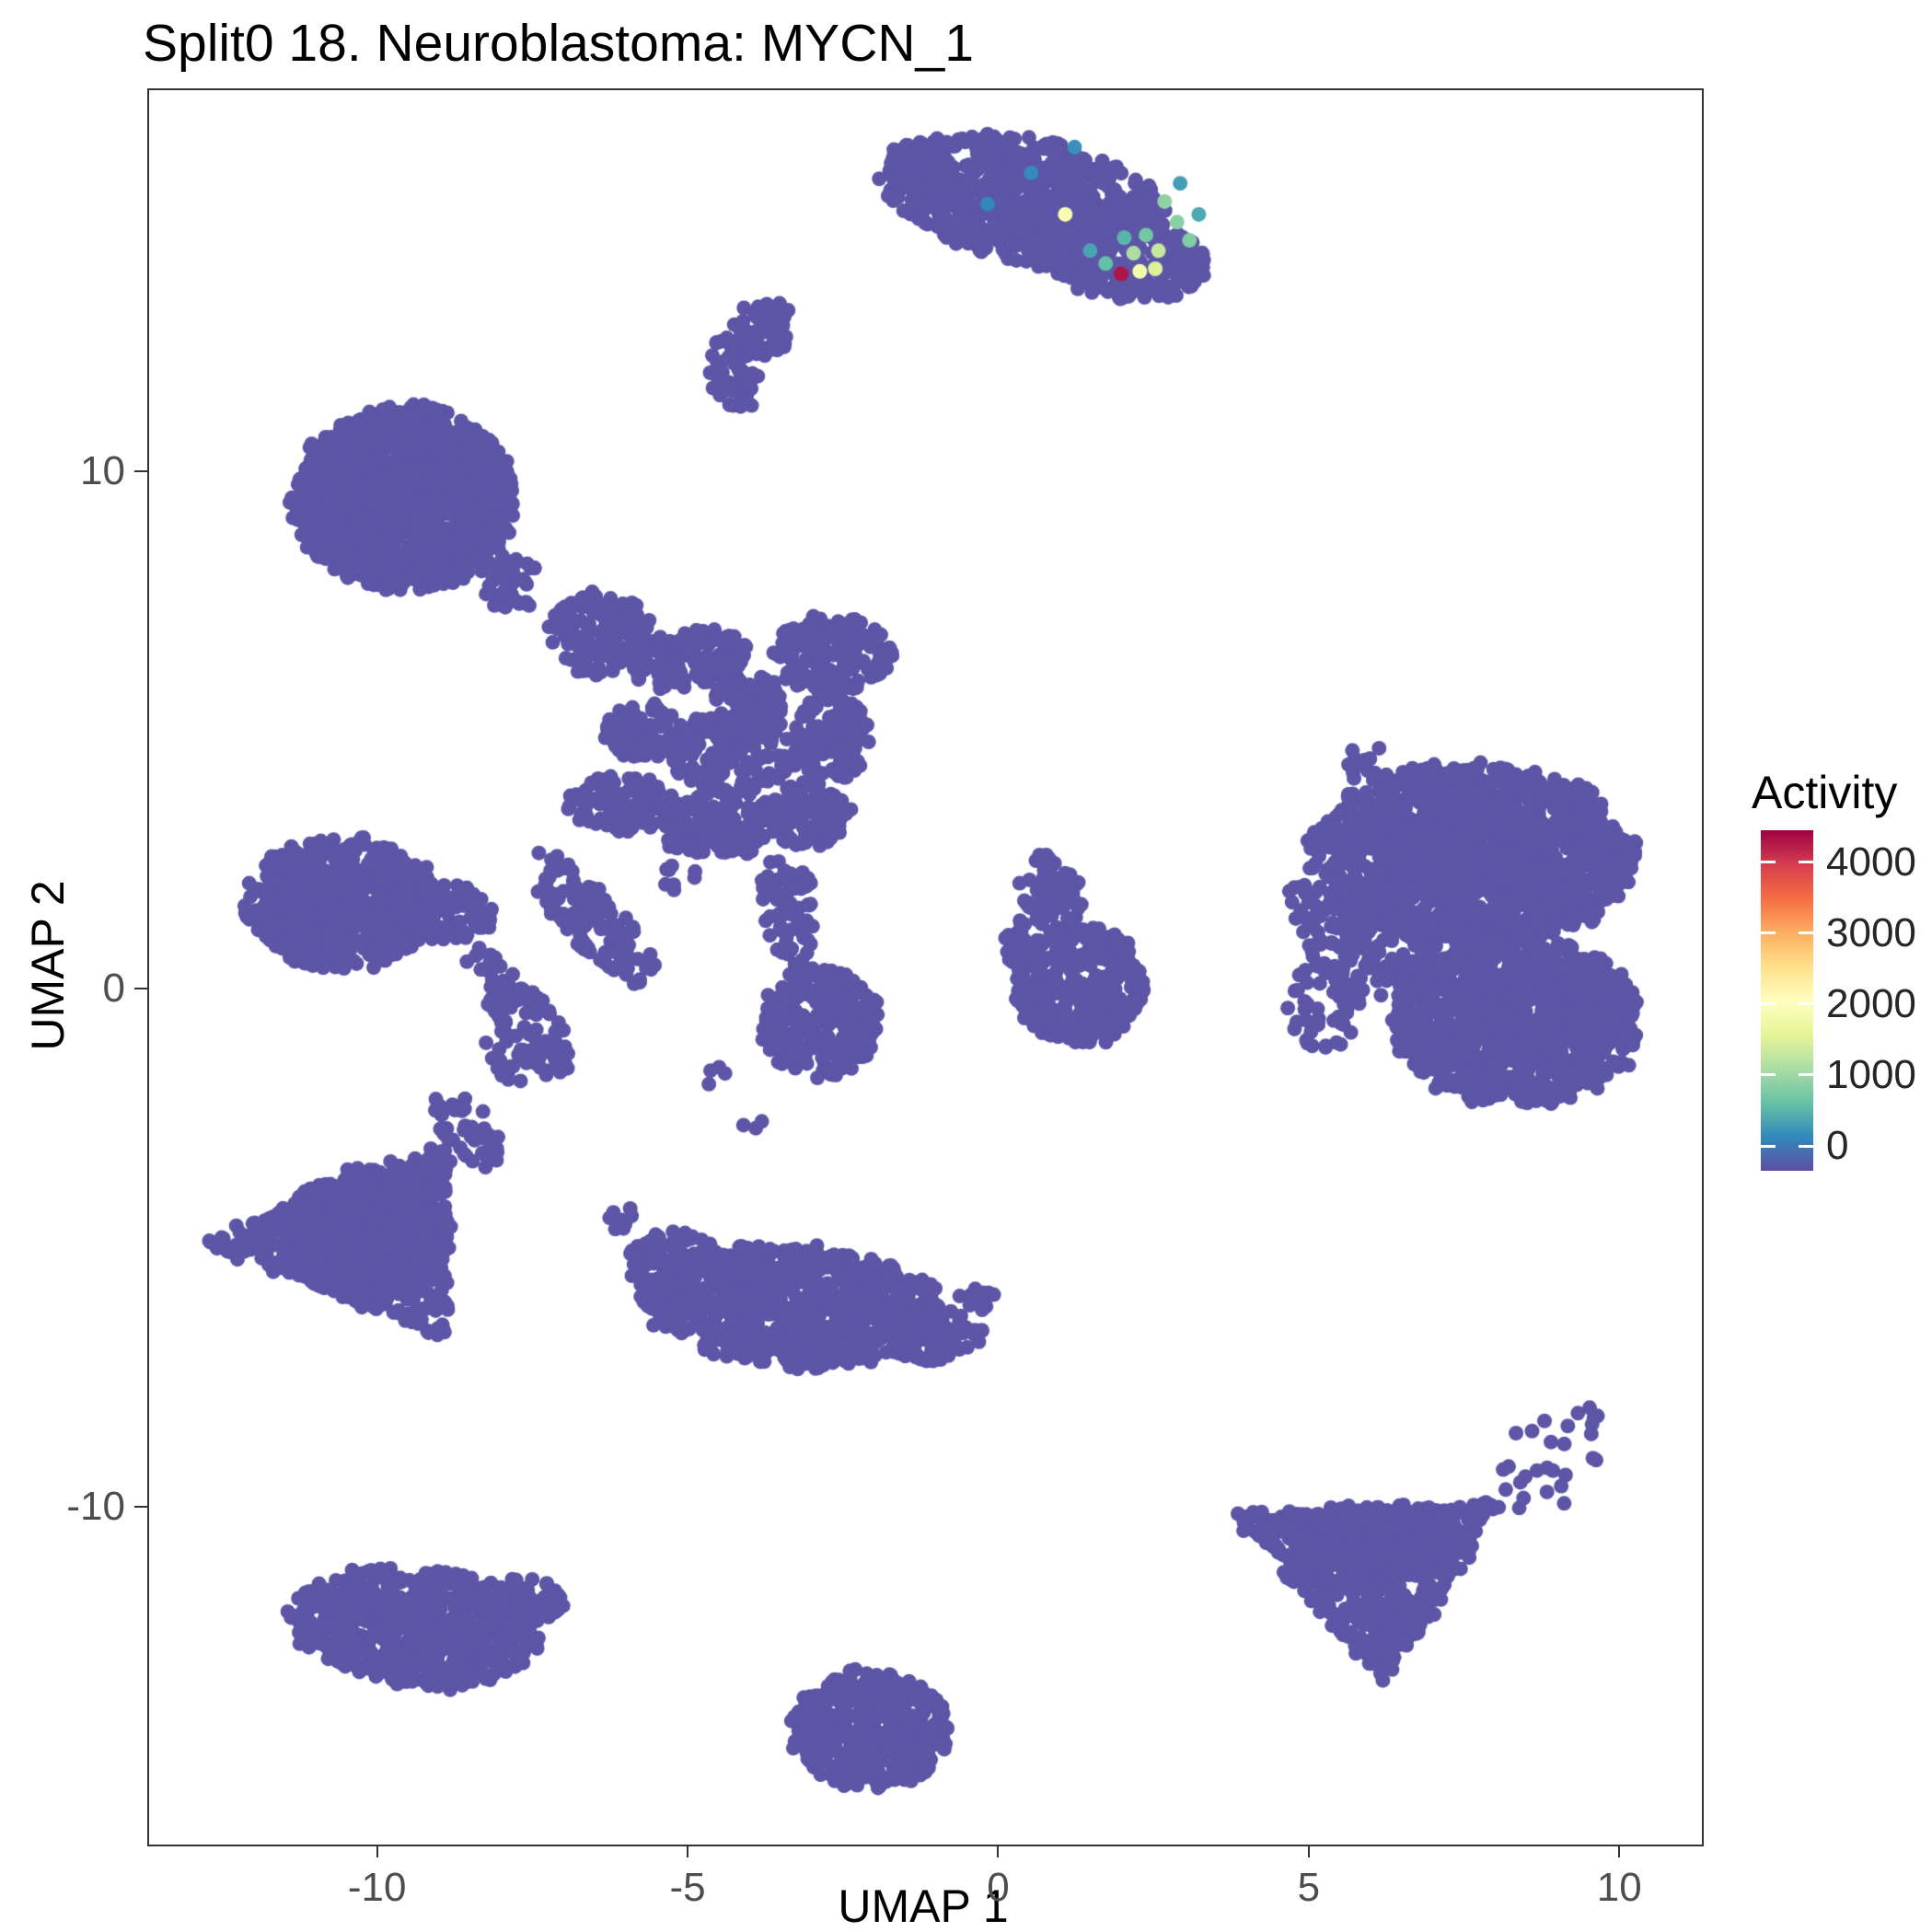  What do you see at coordinates (1825, 793) in the screenshot?
I see `legend-title: Activity` at bounding box center [1825, 793].